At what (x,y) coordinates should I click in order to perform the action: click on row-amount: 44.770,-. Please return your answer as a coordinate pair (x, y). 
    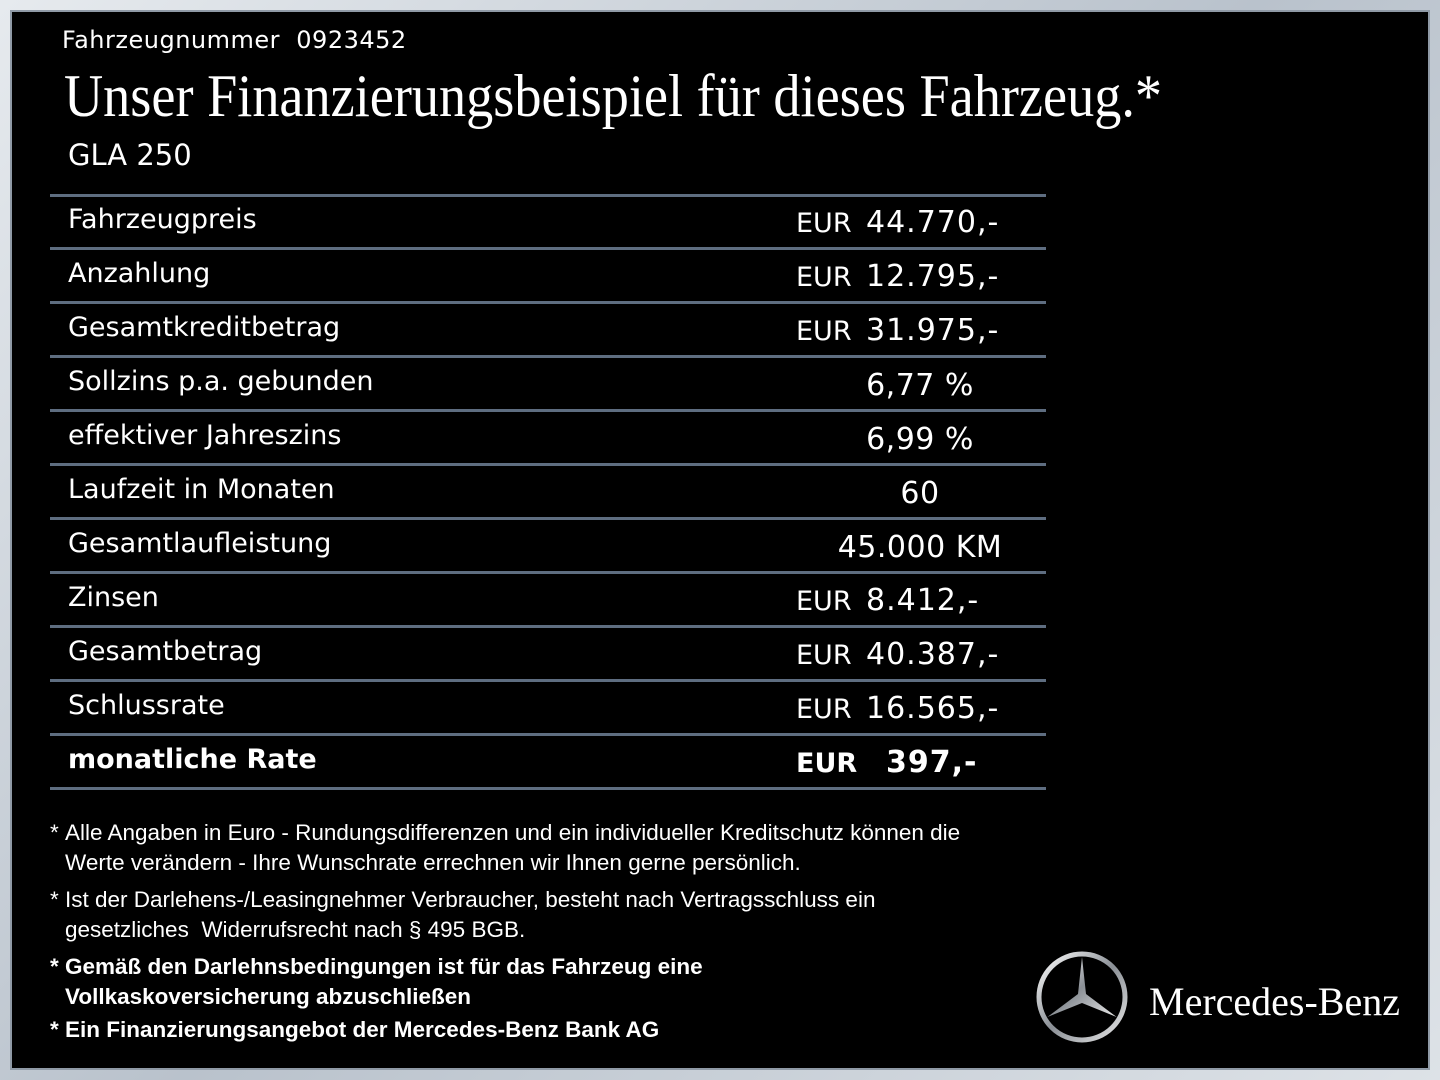
    Looking at the image, I should click on (933, 222).